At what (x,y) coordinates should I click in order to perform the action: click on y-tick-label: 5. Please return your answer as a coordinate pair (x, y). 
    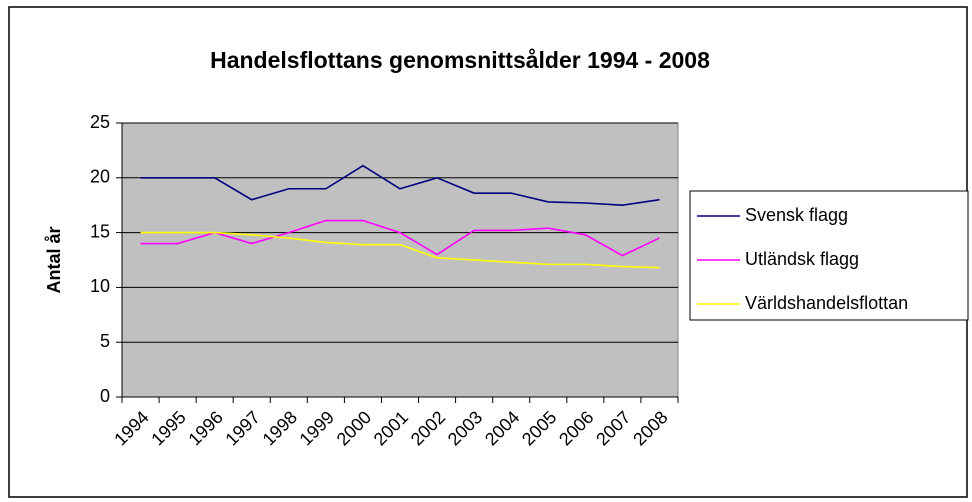
    Looking at the image, I should click on (105, 341).